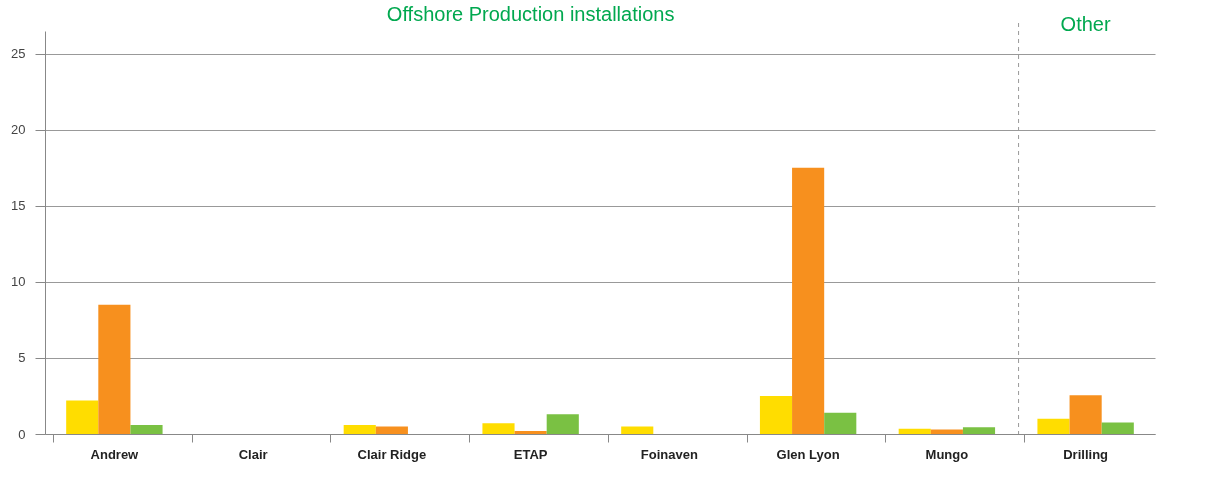 The width and height of the screenshot is (1210, 504). What do you see at coordinates (18, 54) in the screenshot?
I see `y-tick-label: 25` at bounding box center [18, 54].